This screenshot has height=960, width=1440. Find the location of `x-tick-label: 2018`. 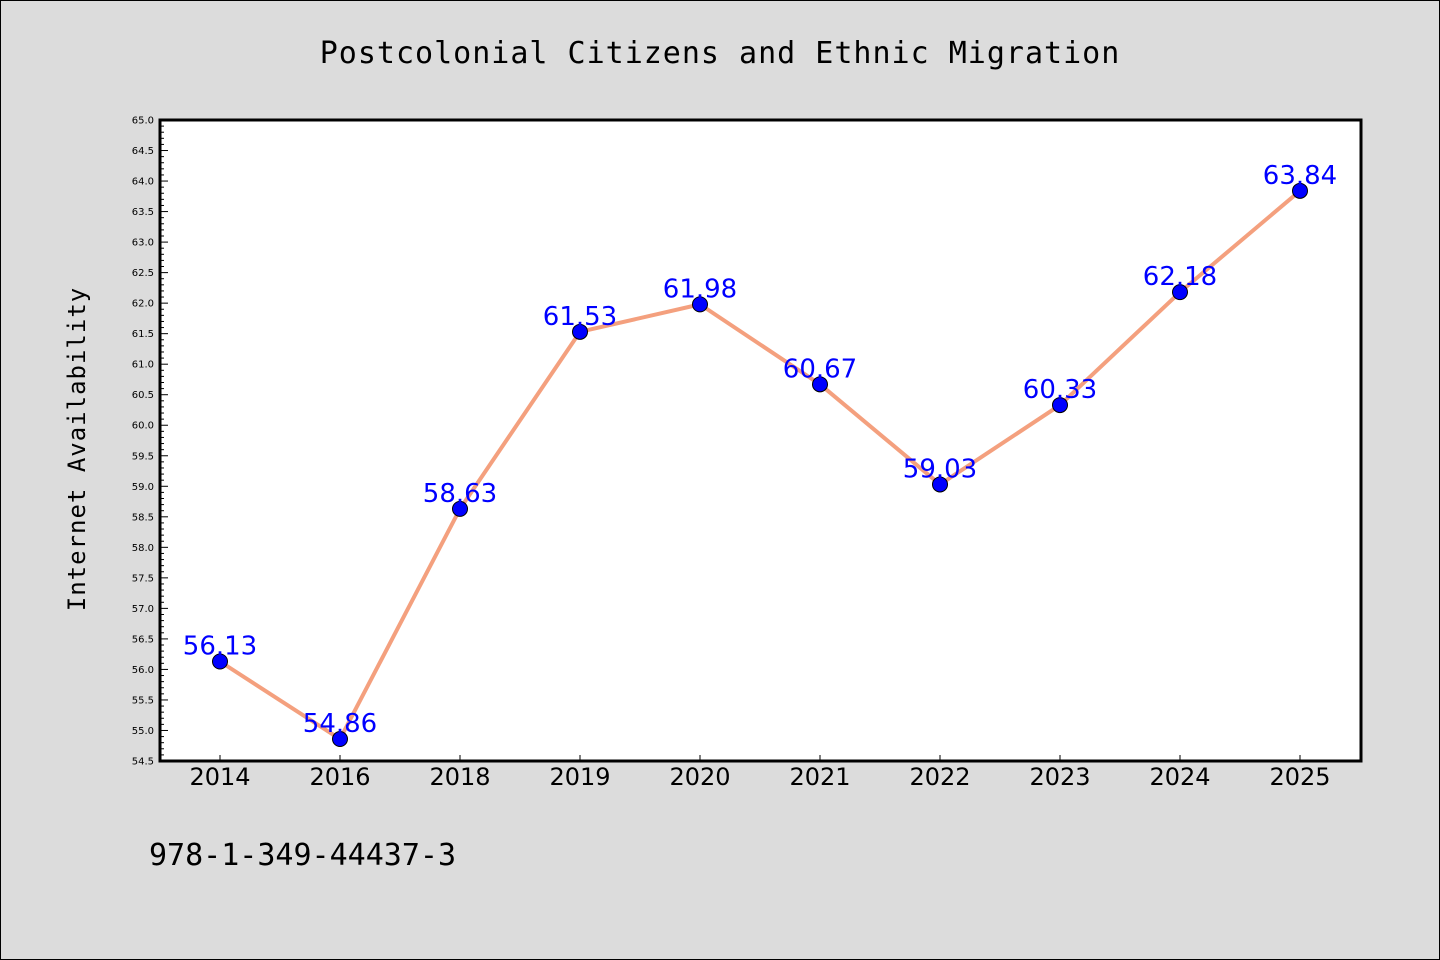

x-tick-label: 2018 is located at coordinates (459, 777).